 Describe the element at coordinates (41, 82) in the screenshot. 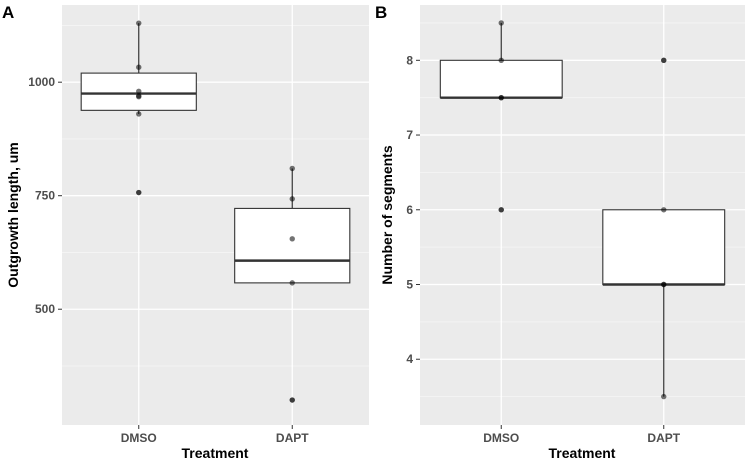

I see `y-tick-label: 1000` at that location.